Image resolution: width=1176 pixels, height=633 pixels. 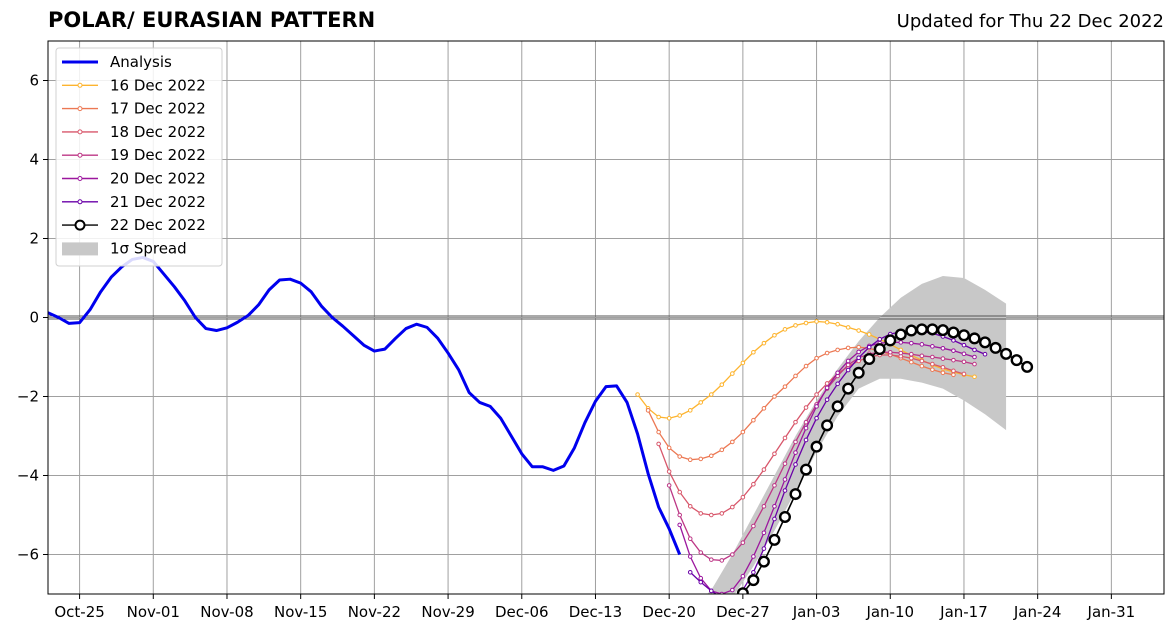 I want to click on y-tick-label: 2, so click(x=34, y=239).